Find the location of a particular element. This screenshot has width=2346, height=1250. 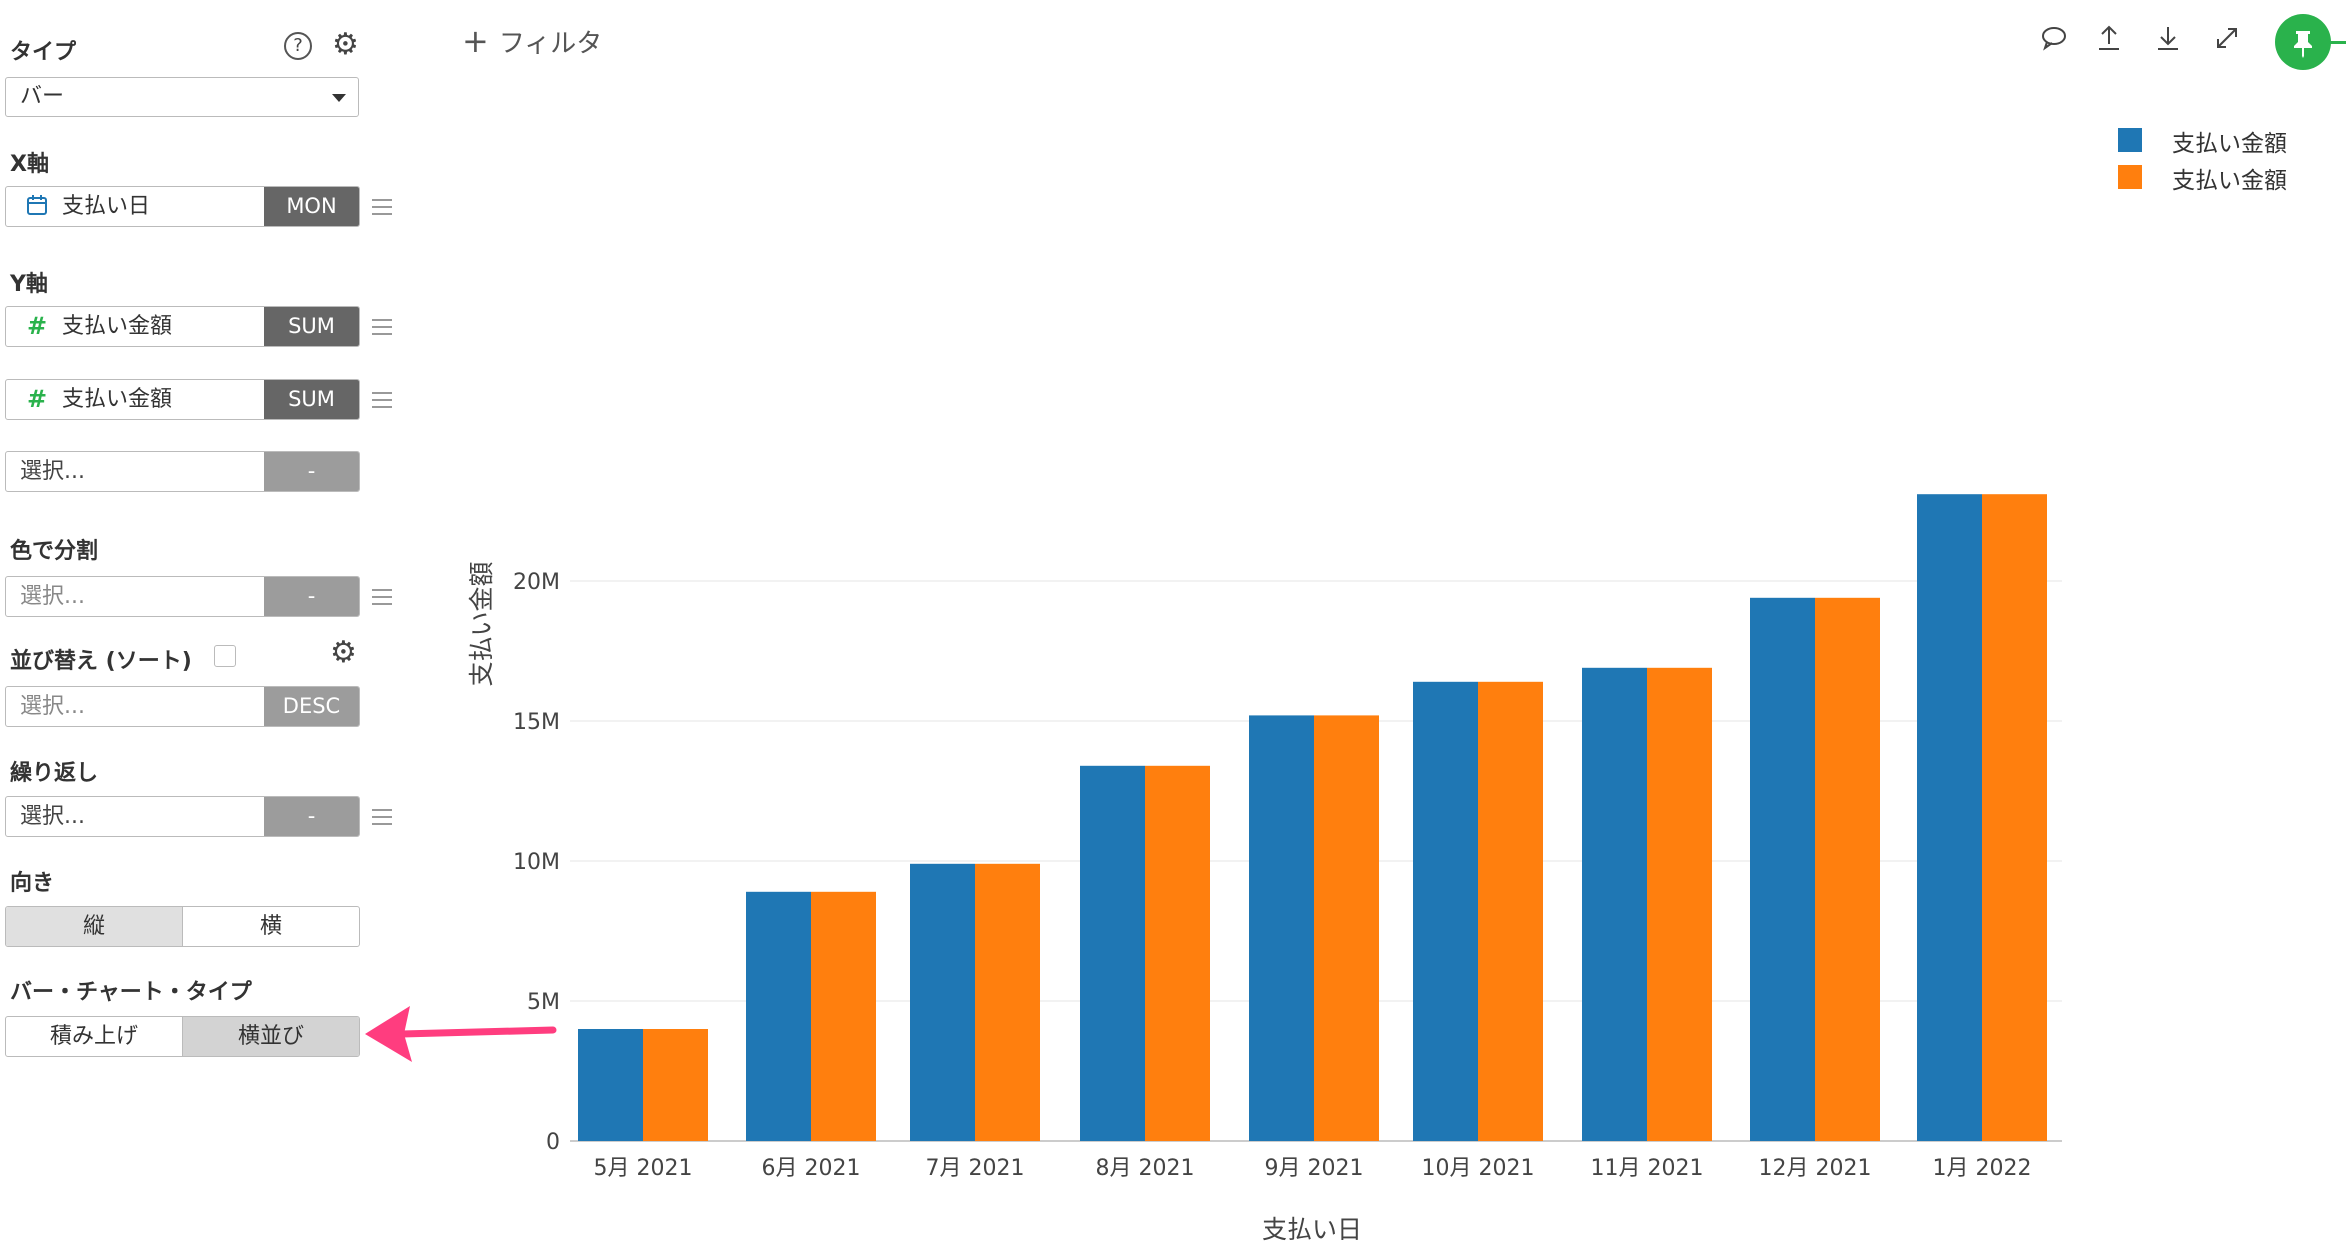

y-tick-label: 0 is located at coordinates (553, 1142).